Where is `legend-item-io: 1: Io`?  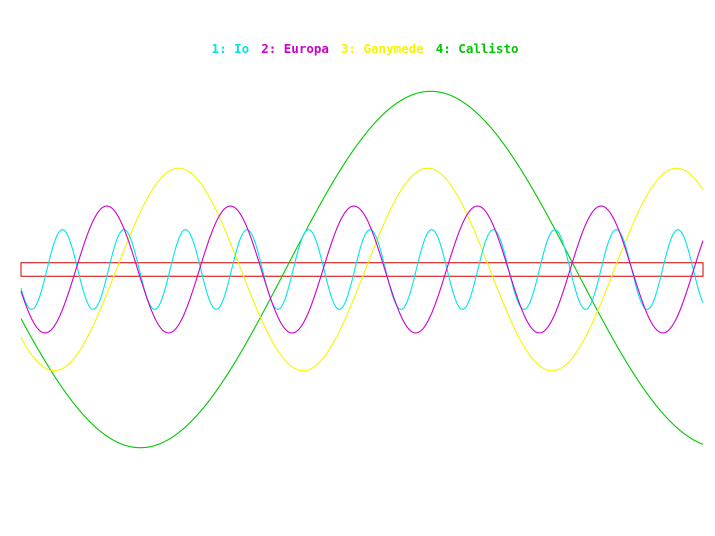
legend-item-io: 1: Io is located at coordinates (230, 48).